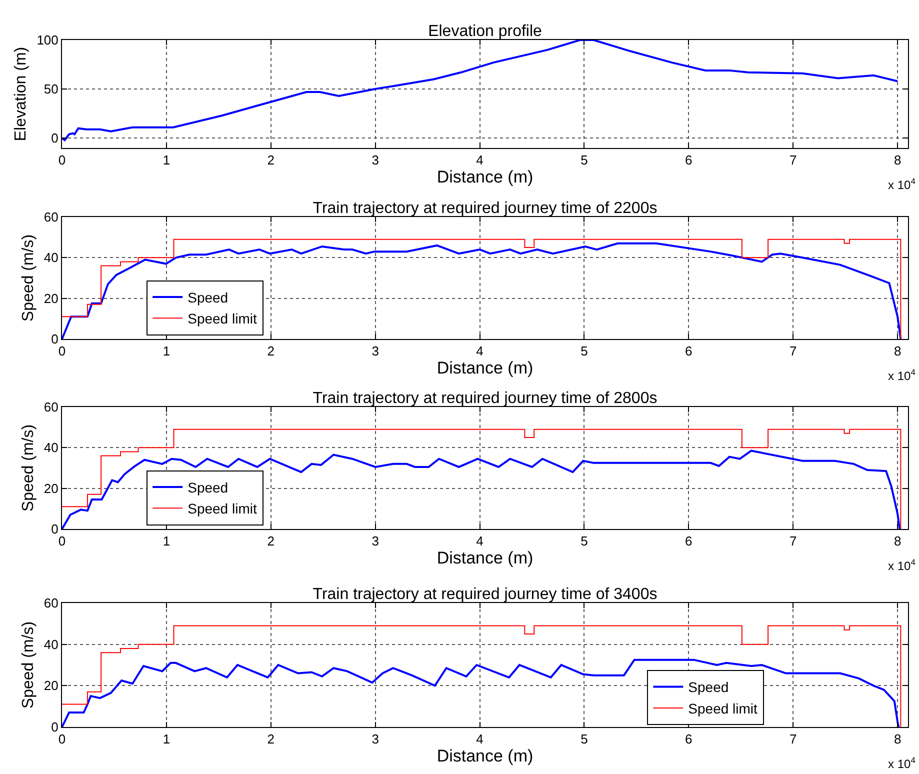  Describe the element at coordinates (485, 594) in the screenshot. I see `chart-title: Train trajectory at required journey time of 3400s` at that location.